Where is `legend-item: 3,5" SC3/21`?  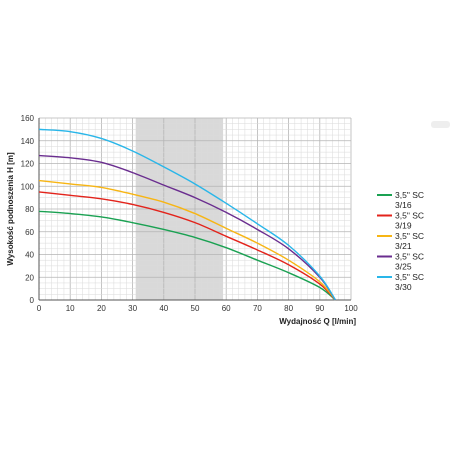 legend-item: 3,5" SC3/21 is located at coordinates (400, 241).